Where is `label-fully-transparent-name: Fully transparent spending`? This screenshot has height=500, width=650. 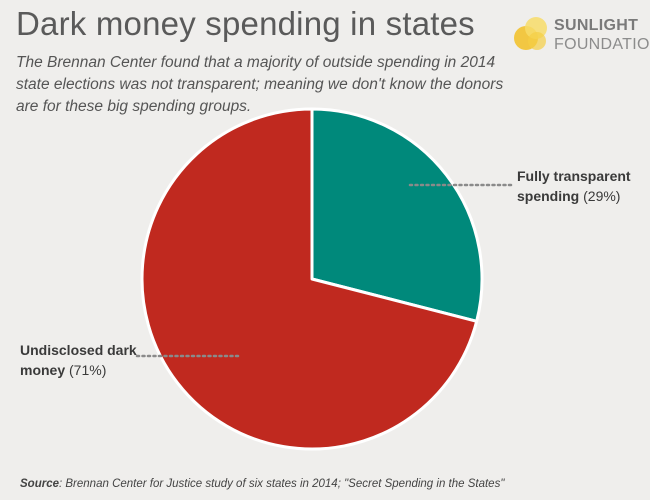 label-fully-transparent-name: Fully transparent spending is located at coordinates (574, 186).